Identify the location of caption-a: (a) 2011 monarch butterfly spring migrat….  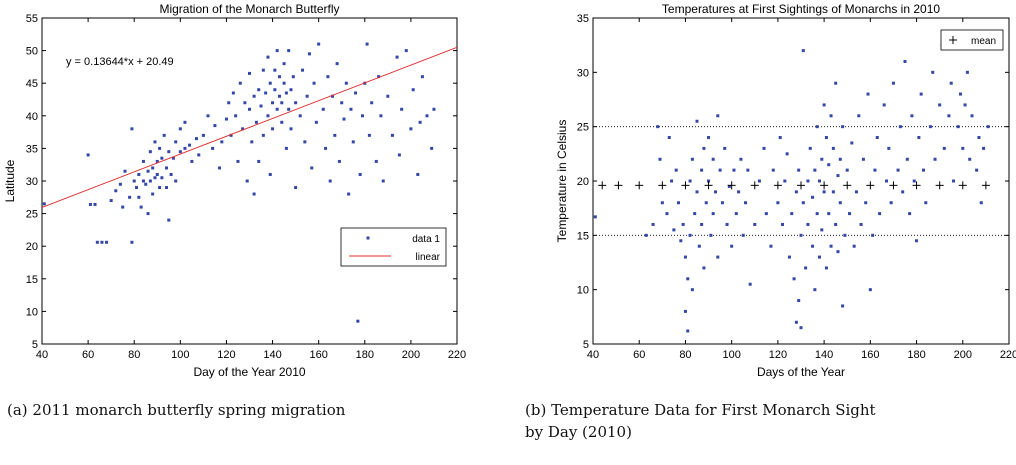
(176, 410).